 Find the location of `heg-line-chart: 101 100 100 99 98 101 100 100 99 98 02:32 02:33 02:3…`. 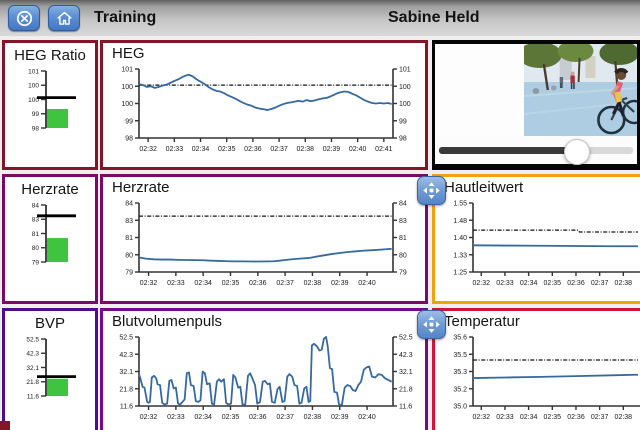

heg-line-chart: 101 100 100 99 98 101 100 100 99 98 02:32 02:33 02:3… is located at coordinates (266, 110).